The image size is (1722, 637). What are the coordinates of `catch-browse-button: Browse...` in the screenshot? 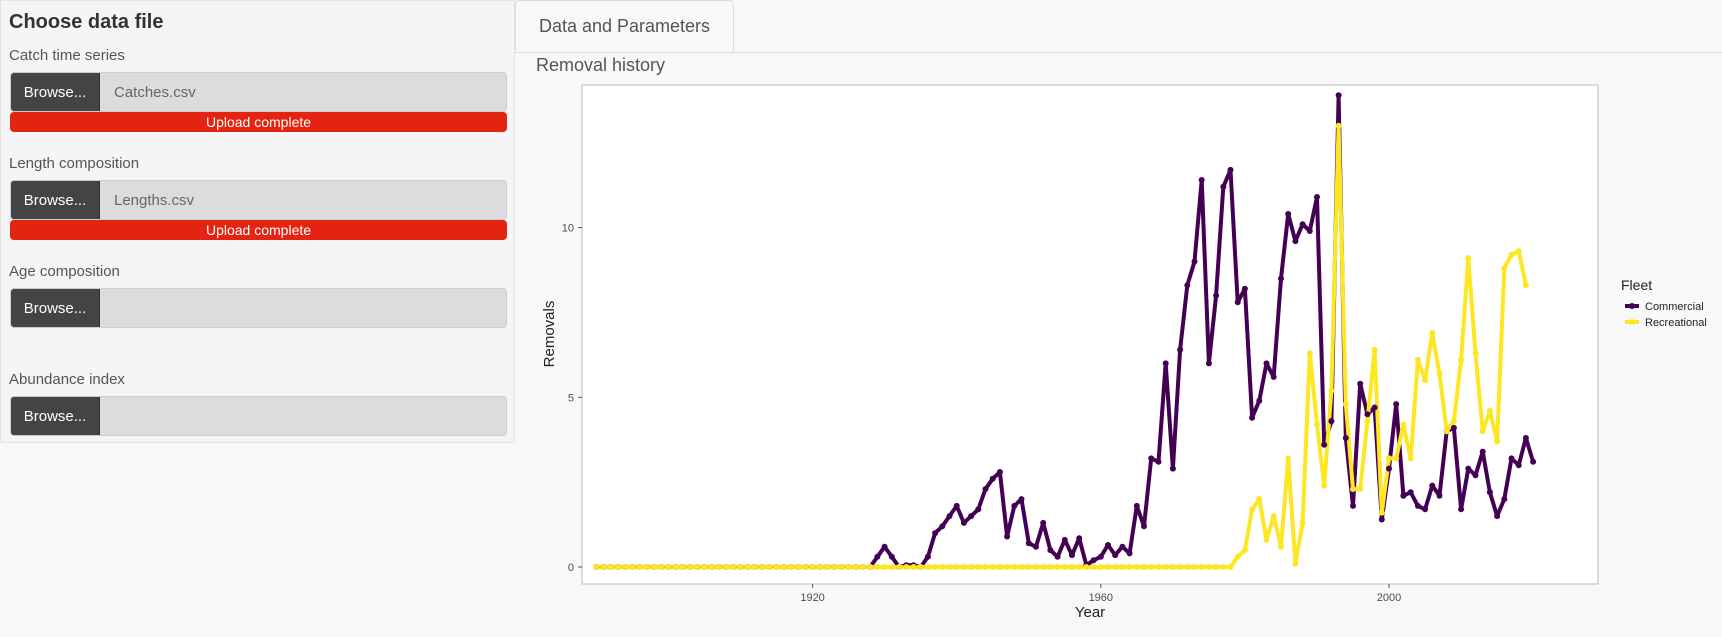 It's located at (55, 92).